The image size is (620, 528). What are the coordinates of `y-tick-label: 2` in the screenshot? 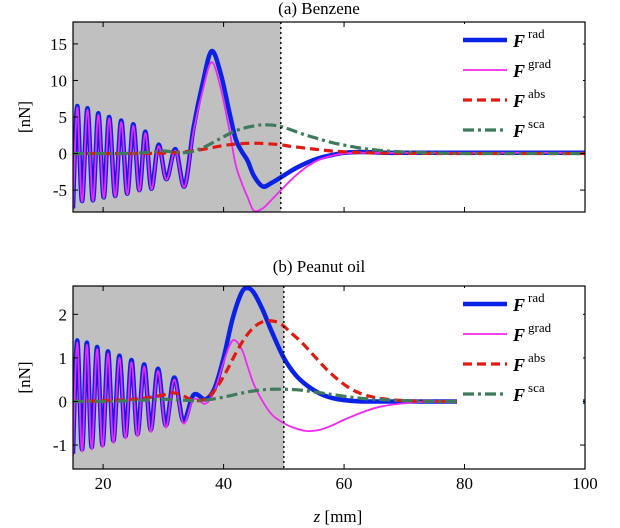 It's located at (63, 314).